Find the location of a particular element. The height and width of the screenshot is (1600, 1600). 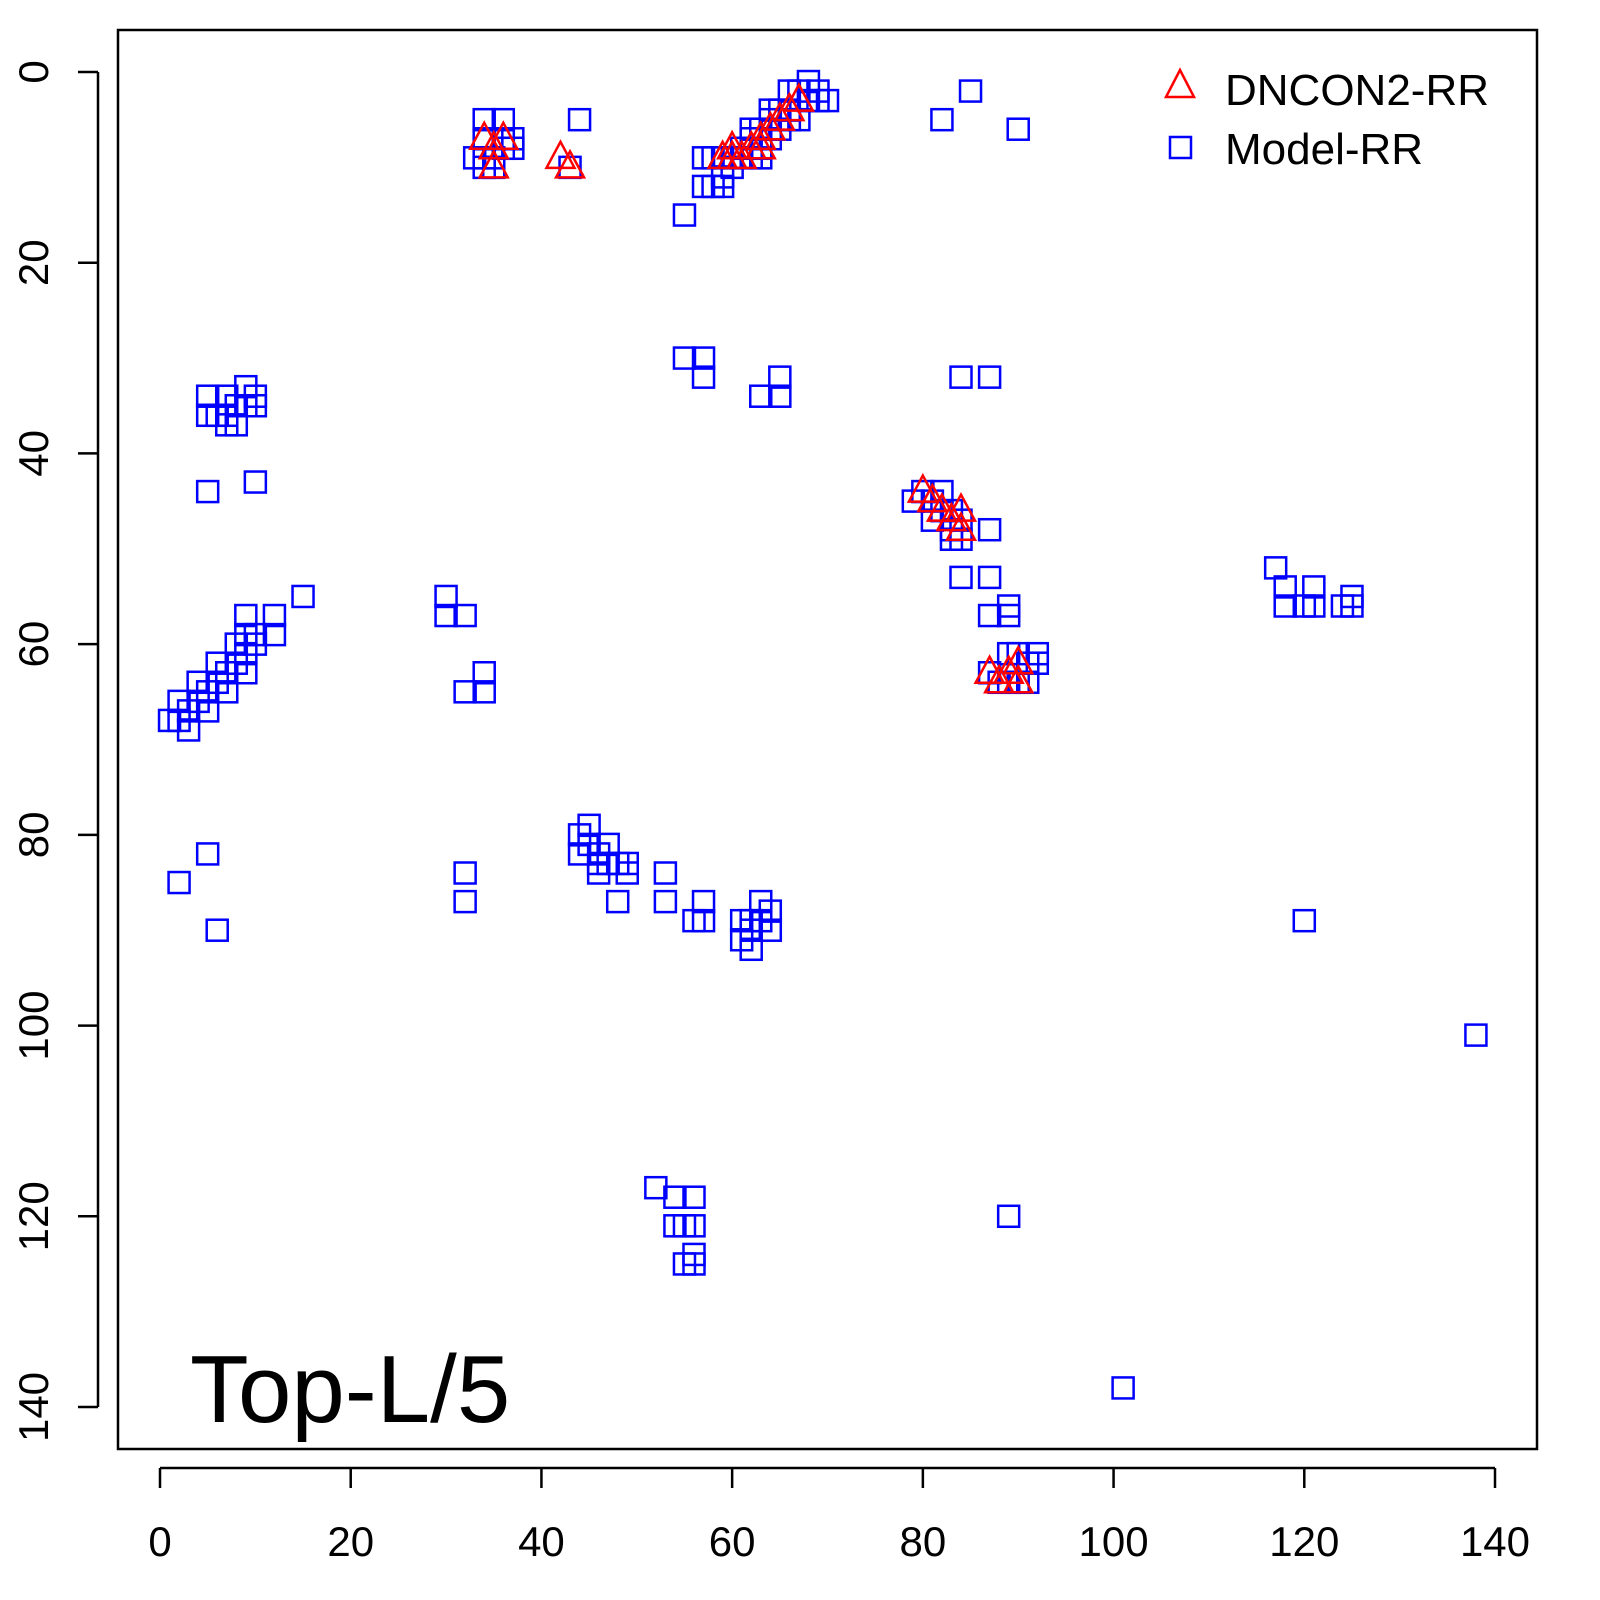

y-tick-label: 140 is located at coordinates (33, 1407).